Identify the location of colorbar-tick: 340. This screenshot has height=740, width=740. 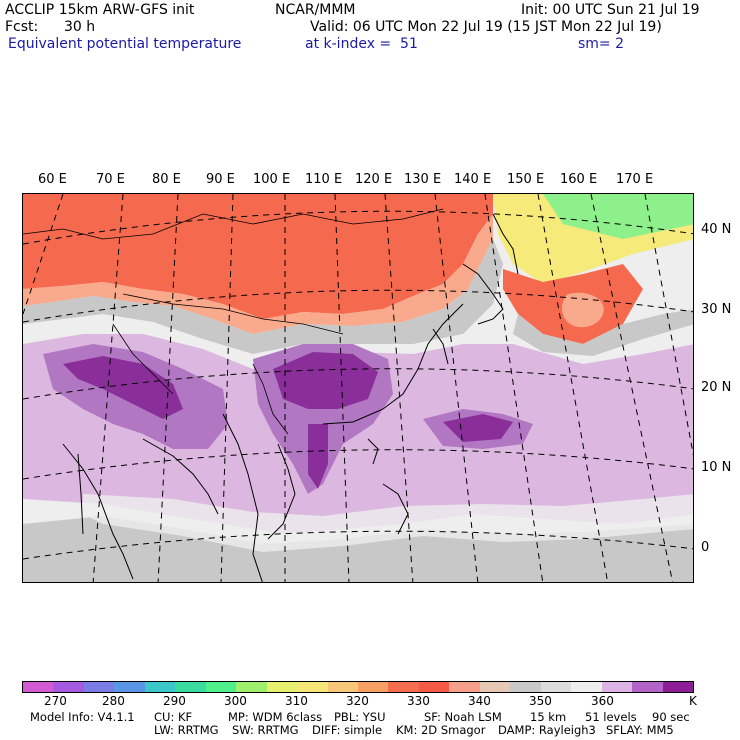
(479, 701).